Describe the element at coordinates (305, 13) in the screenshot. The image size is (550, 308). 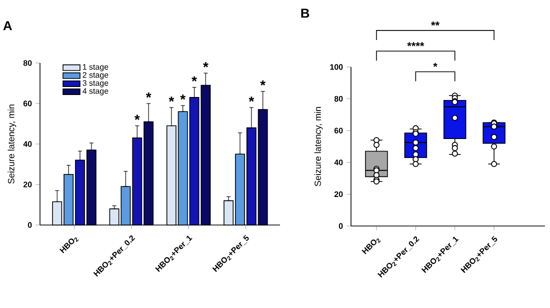
I see `chart-title: B` at that location.